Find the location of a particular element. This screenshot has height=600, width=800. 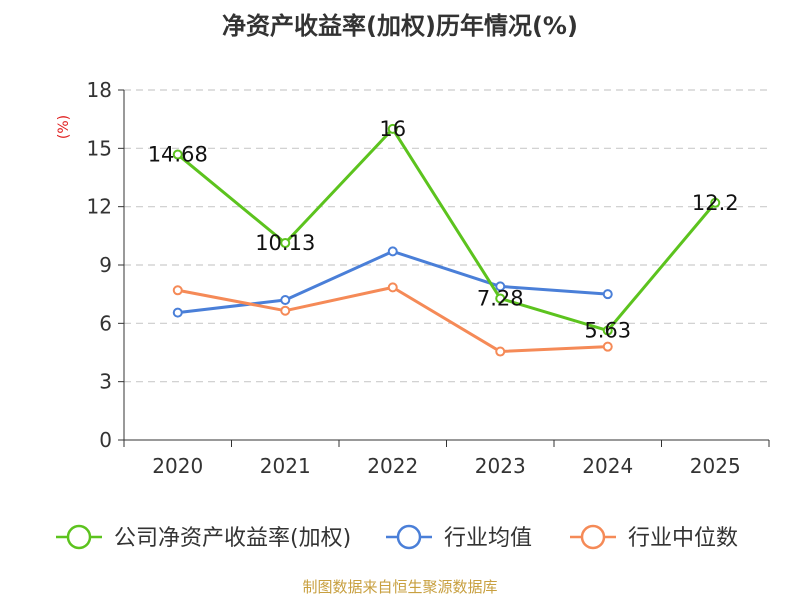

legend-item-1: 行业均值 is located at coordinates (459, 537).